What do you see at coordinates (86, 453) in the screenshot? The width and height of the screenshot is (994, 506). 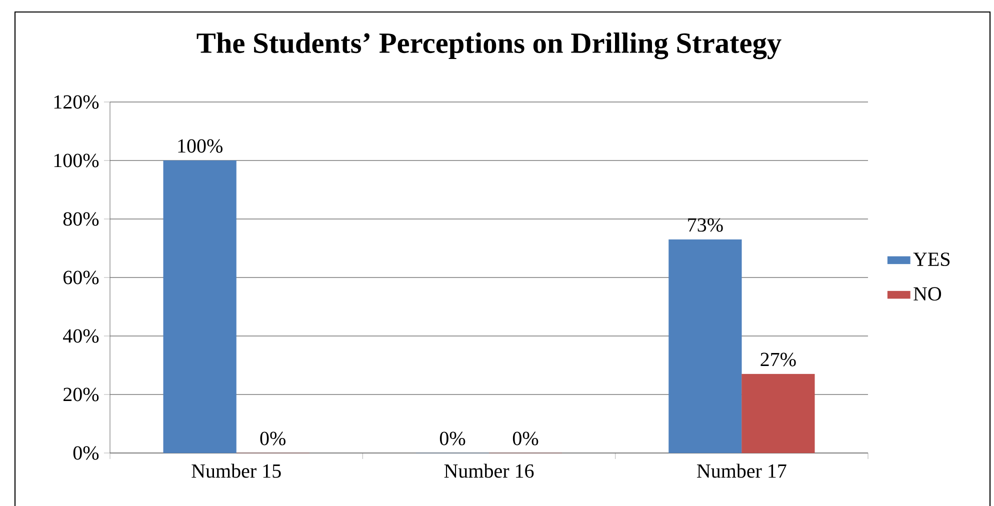 I see `y-tick-label: 0%` at bounding box center [86, 453].